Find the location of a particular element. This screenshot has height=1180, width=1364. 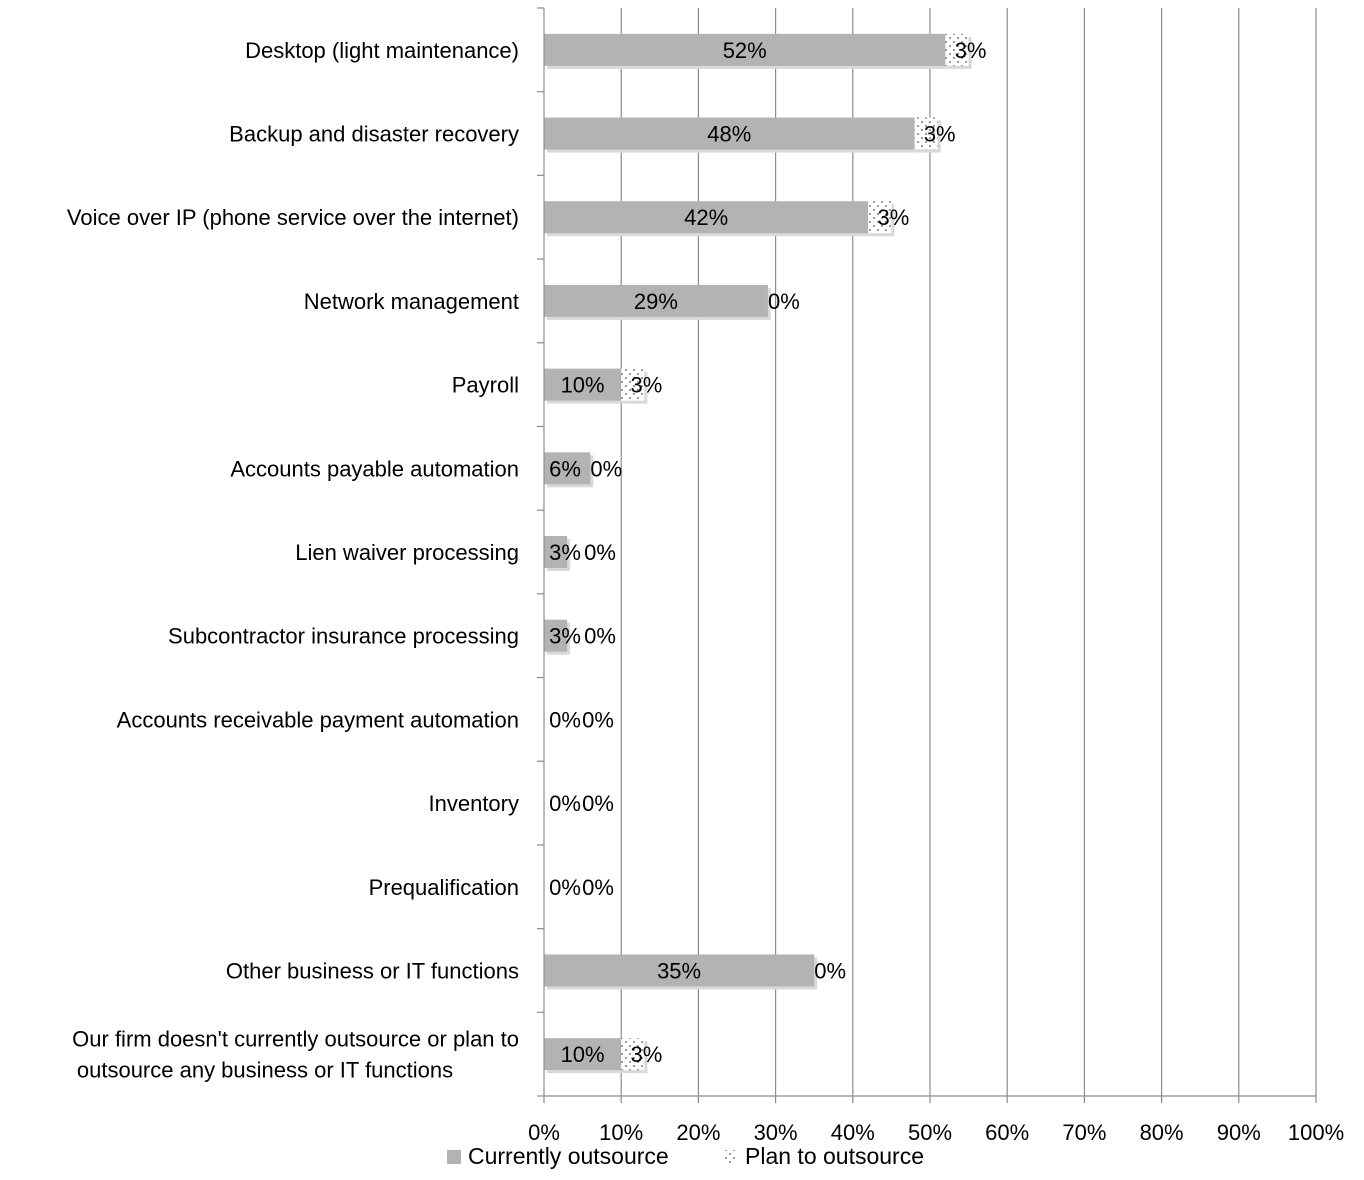

data-label-currently: 52% is located at coordinates (745, 50).